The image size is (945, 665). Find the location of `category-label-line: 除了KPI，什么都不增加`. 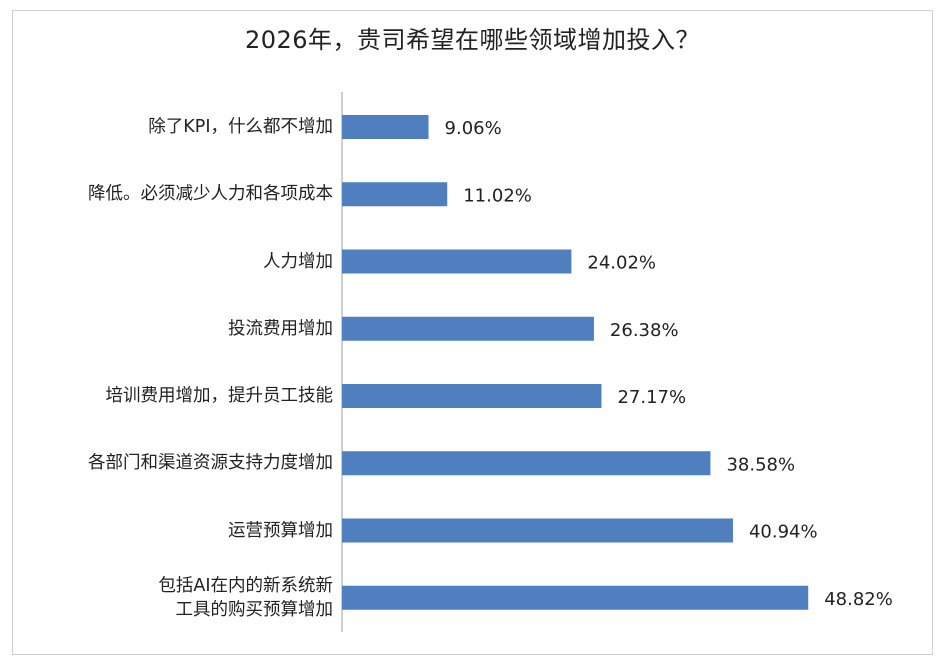

category-label-line: 除了KPI，什么都不增加 is located at coordinates (240, 127).